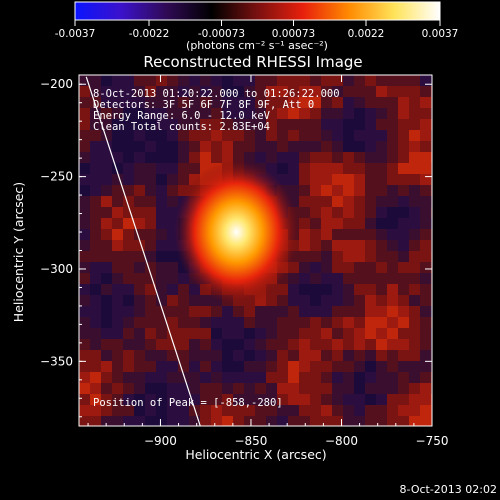  I want to click on colorbar-tick-label: 0.0037, so click(440, 34).